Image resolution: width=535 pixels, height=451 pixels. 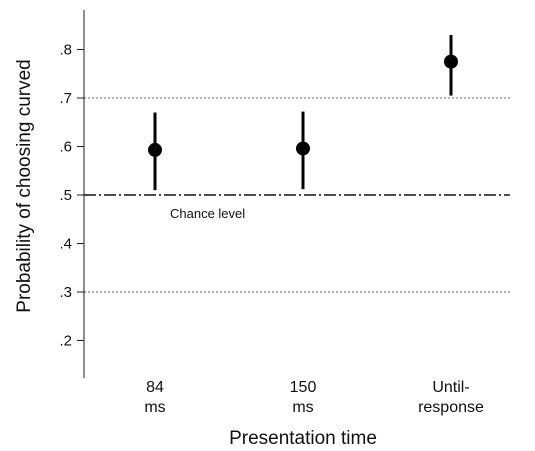 I want to click on y-ticks: .2 .3 .4 .5 .6 .7 .8, so click(x=71, y=196).